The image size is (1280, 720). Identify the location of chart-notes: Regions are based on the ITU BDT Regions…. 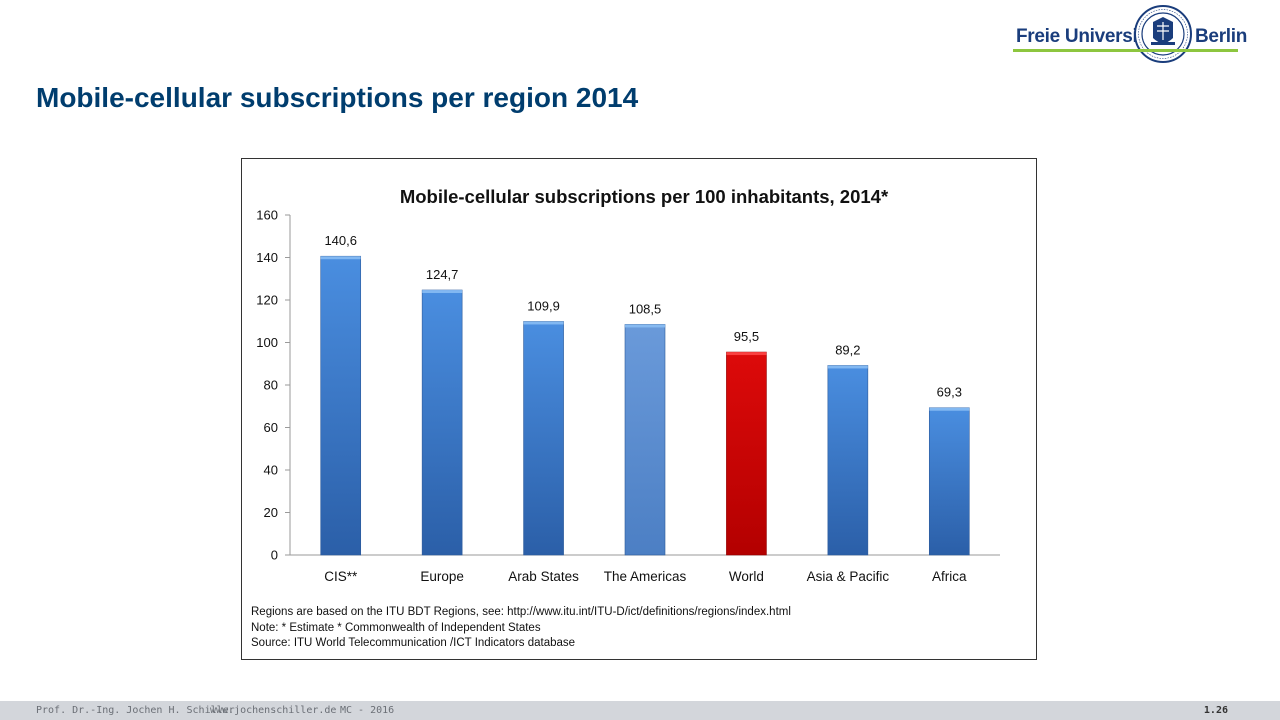
(521, 628).